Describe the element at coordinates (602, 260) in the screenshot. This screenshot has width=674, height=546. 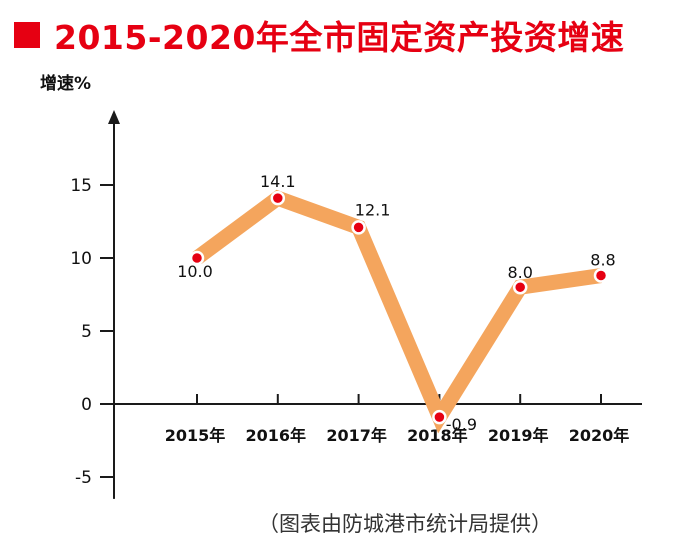
I see `data-label: 8.8` at that location.